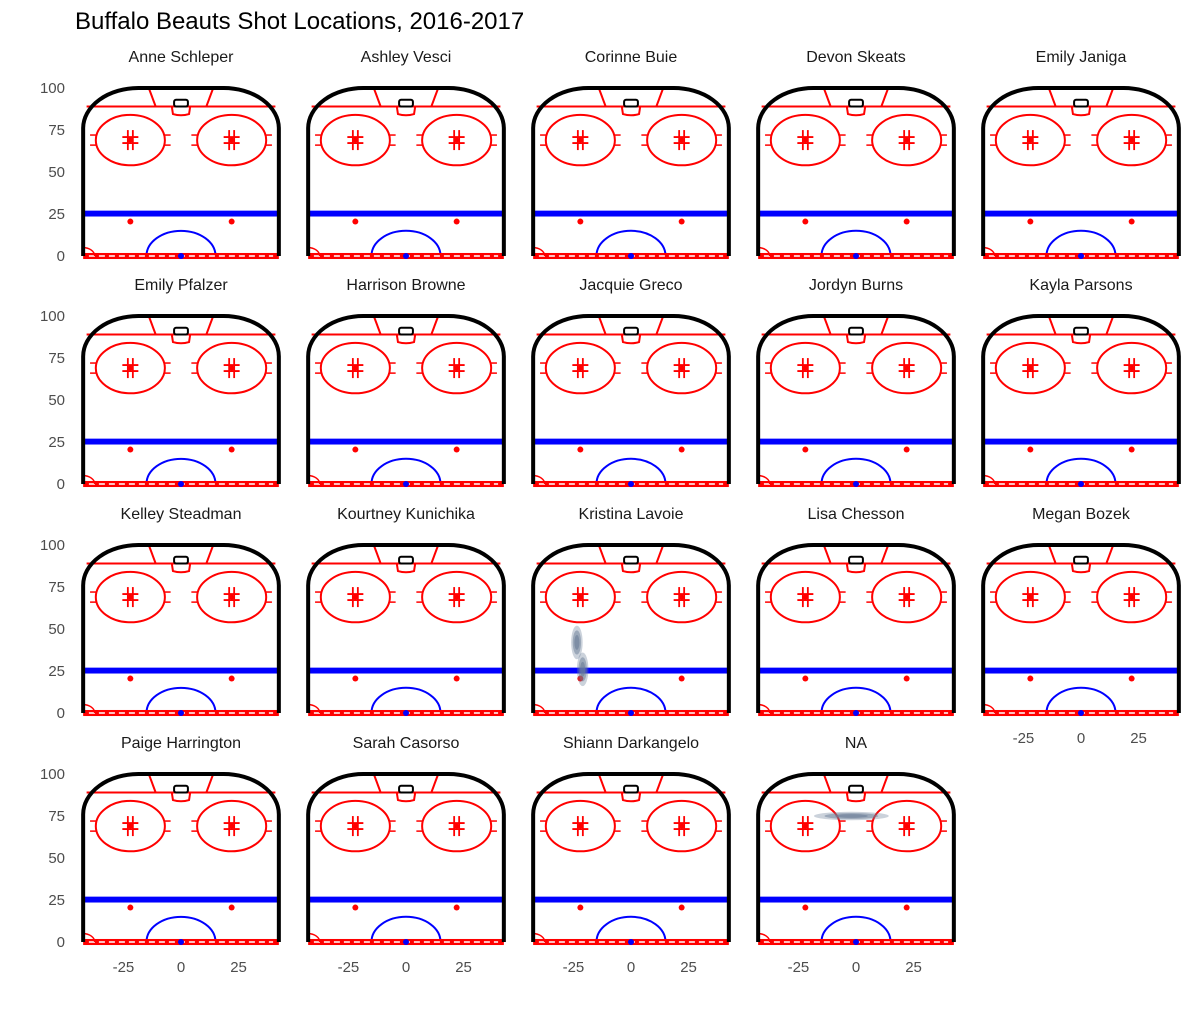 This screenshot has width=1200, height=1011. What do you see at coordinates (181, 514) in the screenshot?
I see `facet-label: Kelley Steadman` at bounding box center [181, 514].